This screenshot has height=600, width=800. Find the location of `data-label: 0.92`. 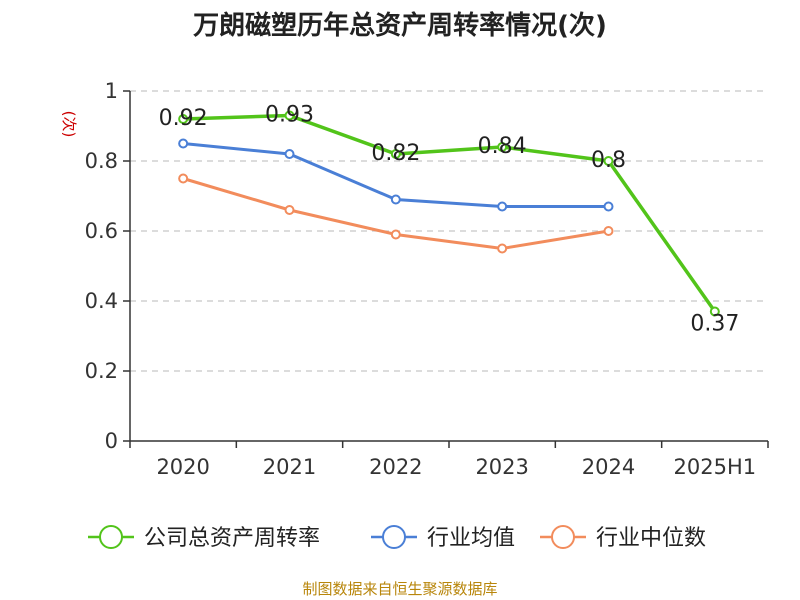

data-label: 0.92 is located at coordinates (183, 118).